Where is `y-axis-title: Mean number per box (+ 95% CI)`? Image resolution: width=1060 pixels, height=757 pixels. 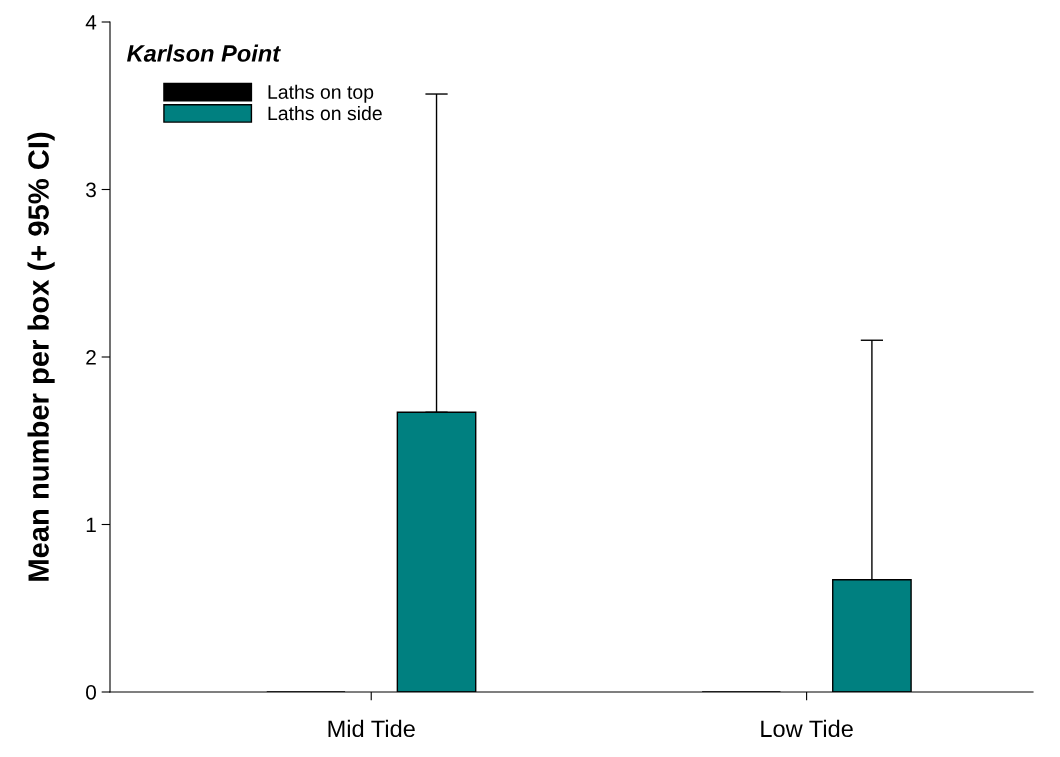 y-axis-title: Mean number per box (+ 95% CI) is located at coordinates (41, 356).